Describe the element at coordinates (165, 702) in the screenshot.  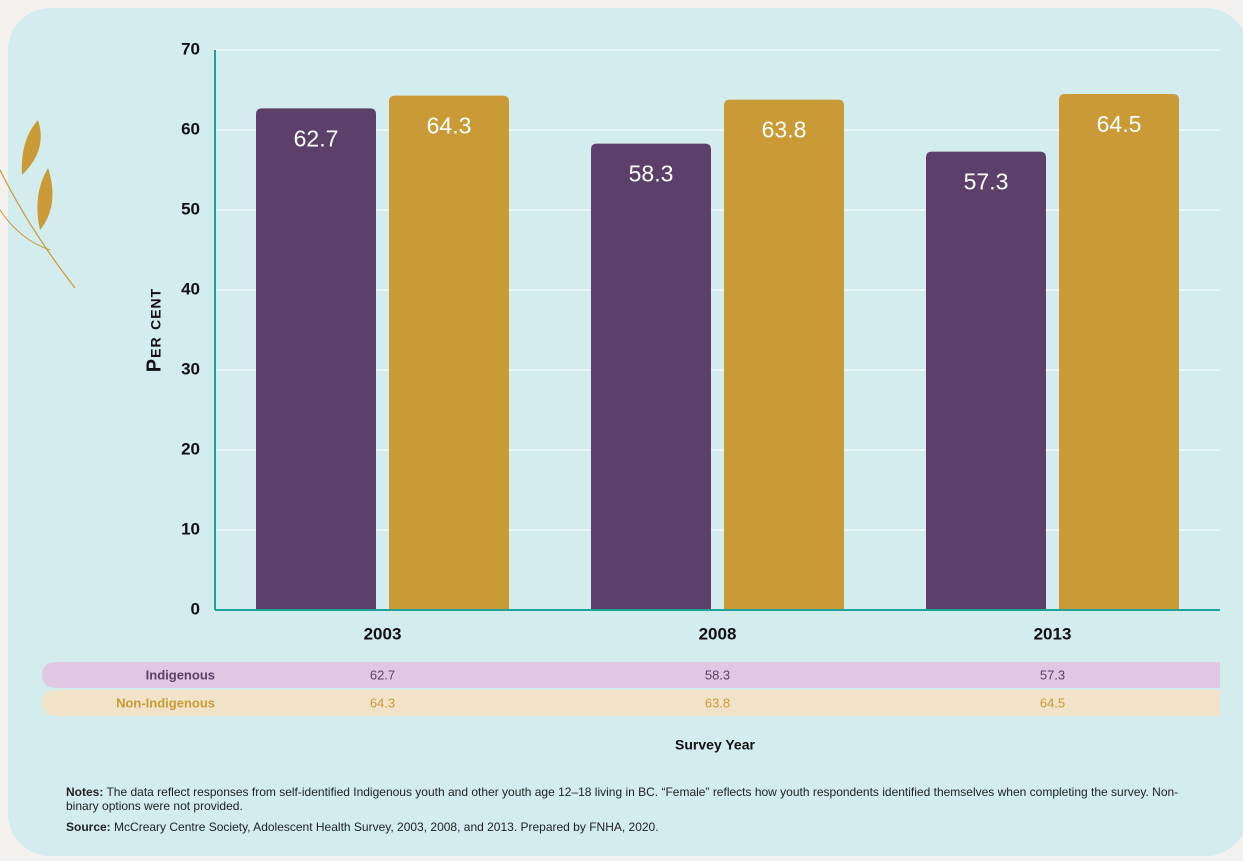
I see `legend-label: Non-Indigenous` at that location.